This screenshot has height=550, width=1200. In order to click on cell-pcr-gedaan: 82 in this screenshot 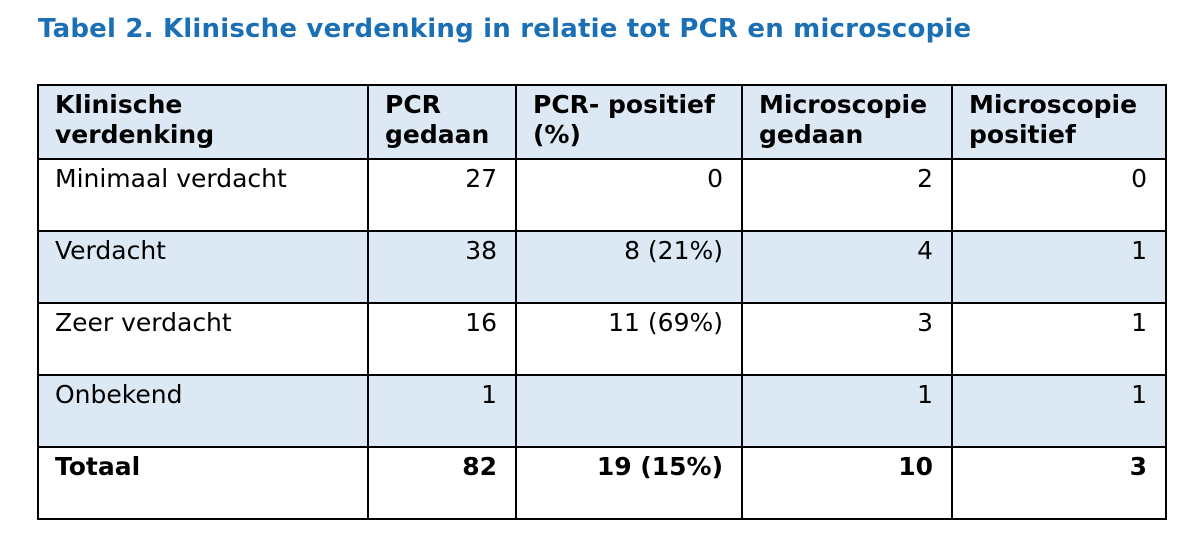, I will do `click(442, 483)`.